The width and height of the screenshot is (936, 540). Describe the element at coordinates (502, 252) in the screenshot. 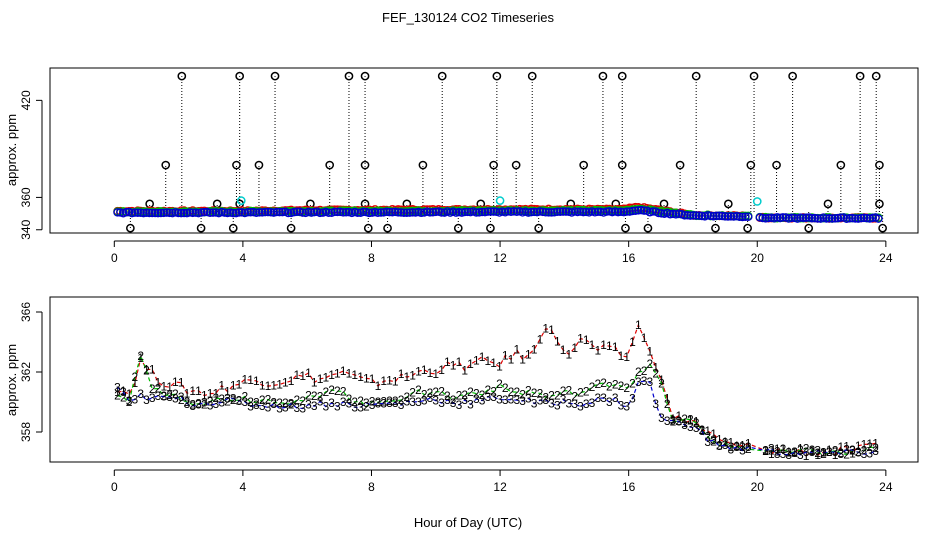

I see `top-x-axis: 0 4 8 12 16 20 24` at that location.